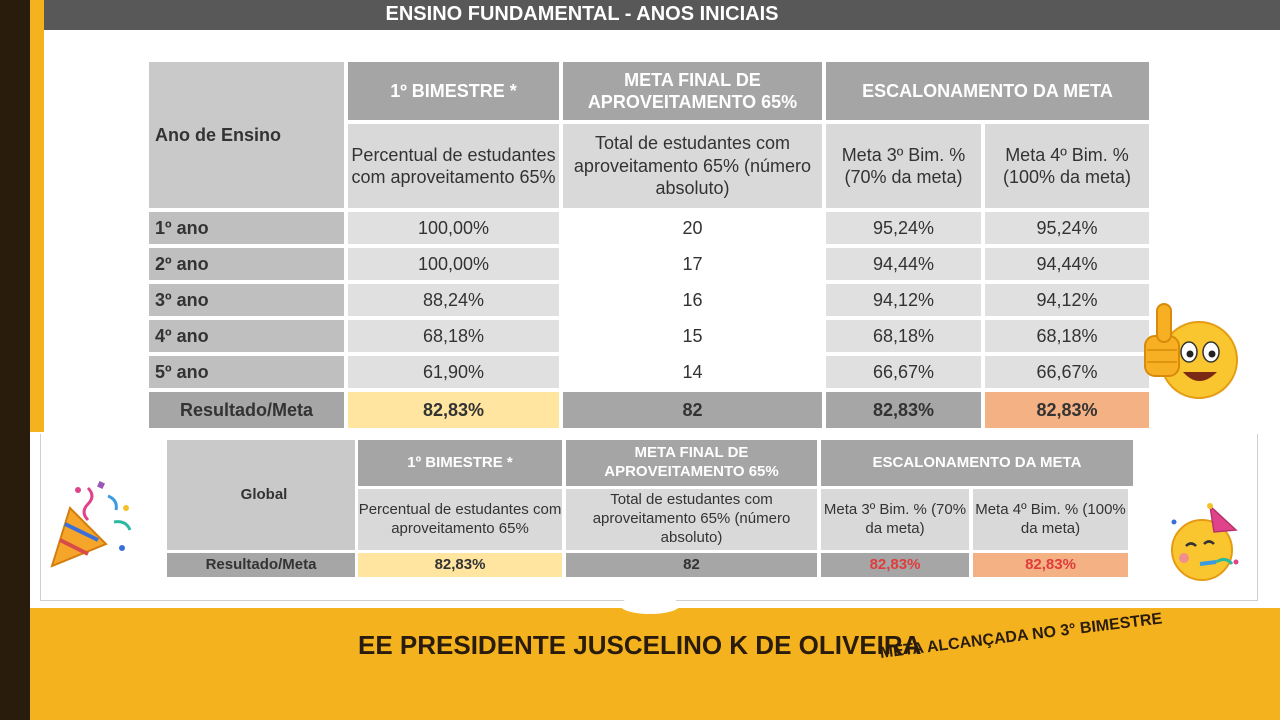 Image resolution: width=1280 pixels, height=720 pixels. What do you see at coordinates (903, 336) in the screenshot?
I see `cell-meta-3bim: 68,18%` at bounding box center [903, 336].